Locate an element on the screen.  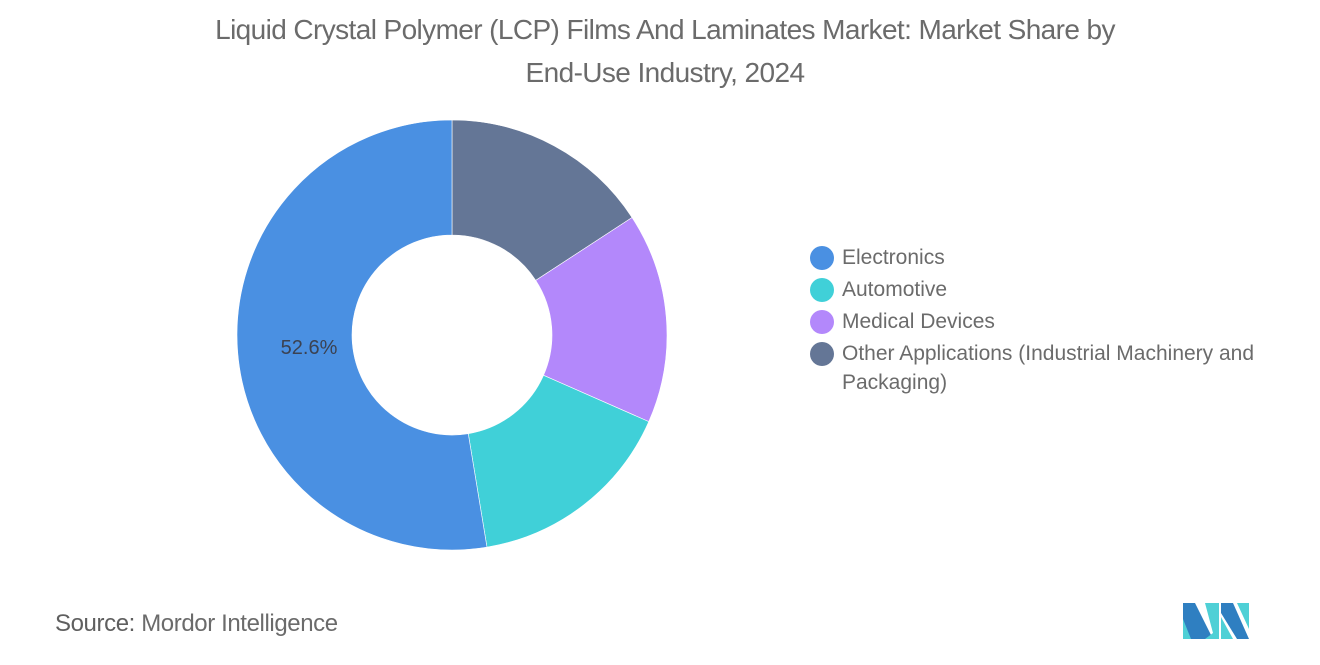
slice-automotive is located at coordinates (558, 461).